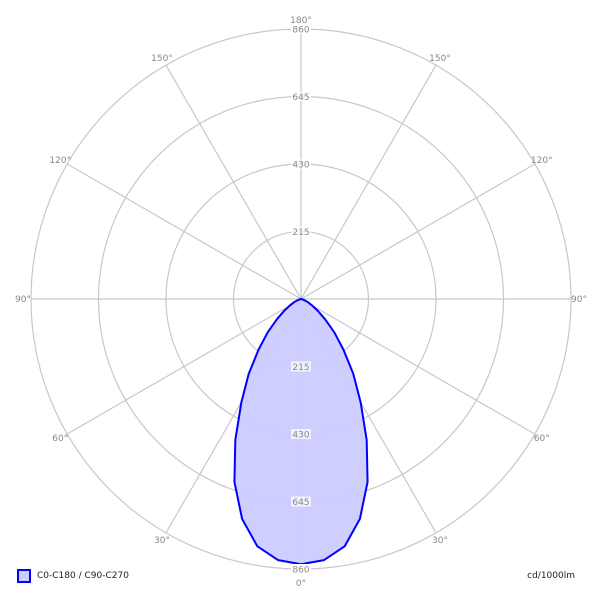 The height and width of the screenshot is (601, 603). Describe the element at coordinates (83, 576) in the screenshot. I see `legend-label: C0-C180 / C90-C270` at that location.